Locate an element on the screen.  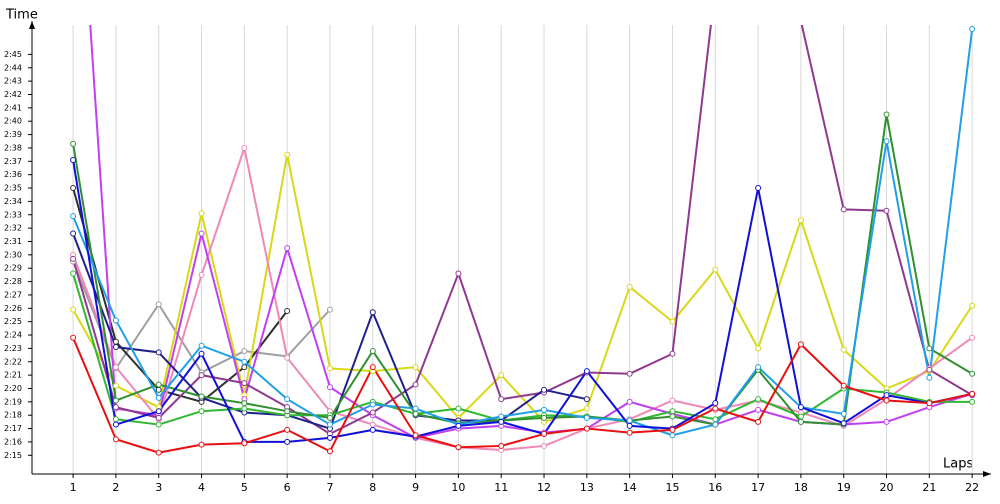
y-tick-label: 2:31 is located at coordinates (13, 241).